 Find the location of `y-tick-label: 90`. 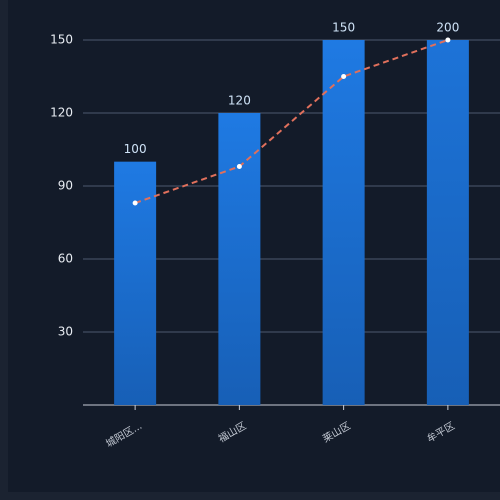

y-tick-label: 90 is located at coordinates (65, 186).